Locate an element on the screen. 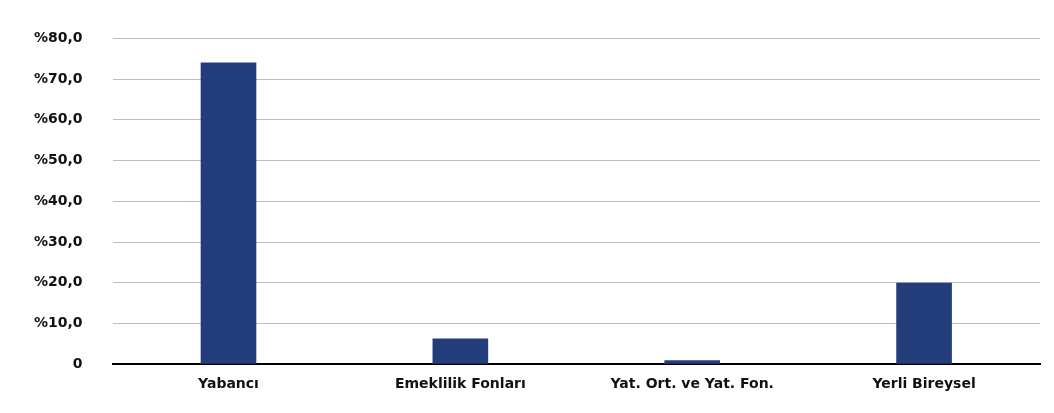 This screenshot has height=413, width=1054. y-tick-label: %20,0 is located at coordinates (58, 281).